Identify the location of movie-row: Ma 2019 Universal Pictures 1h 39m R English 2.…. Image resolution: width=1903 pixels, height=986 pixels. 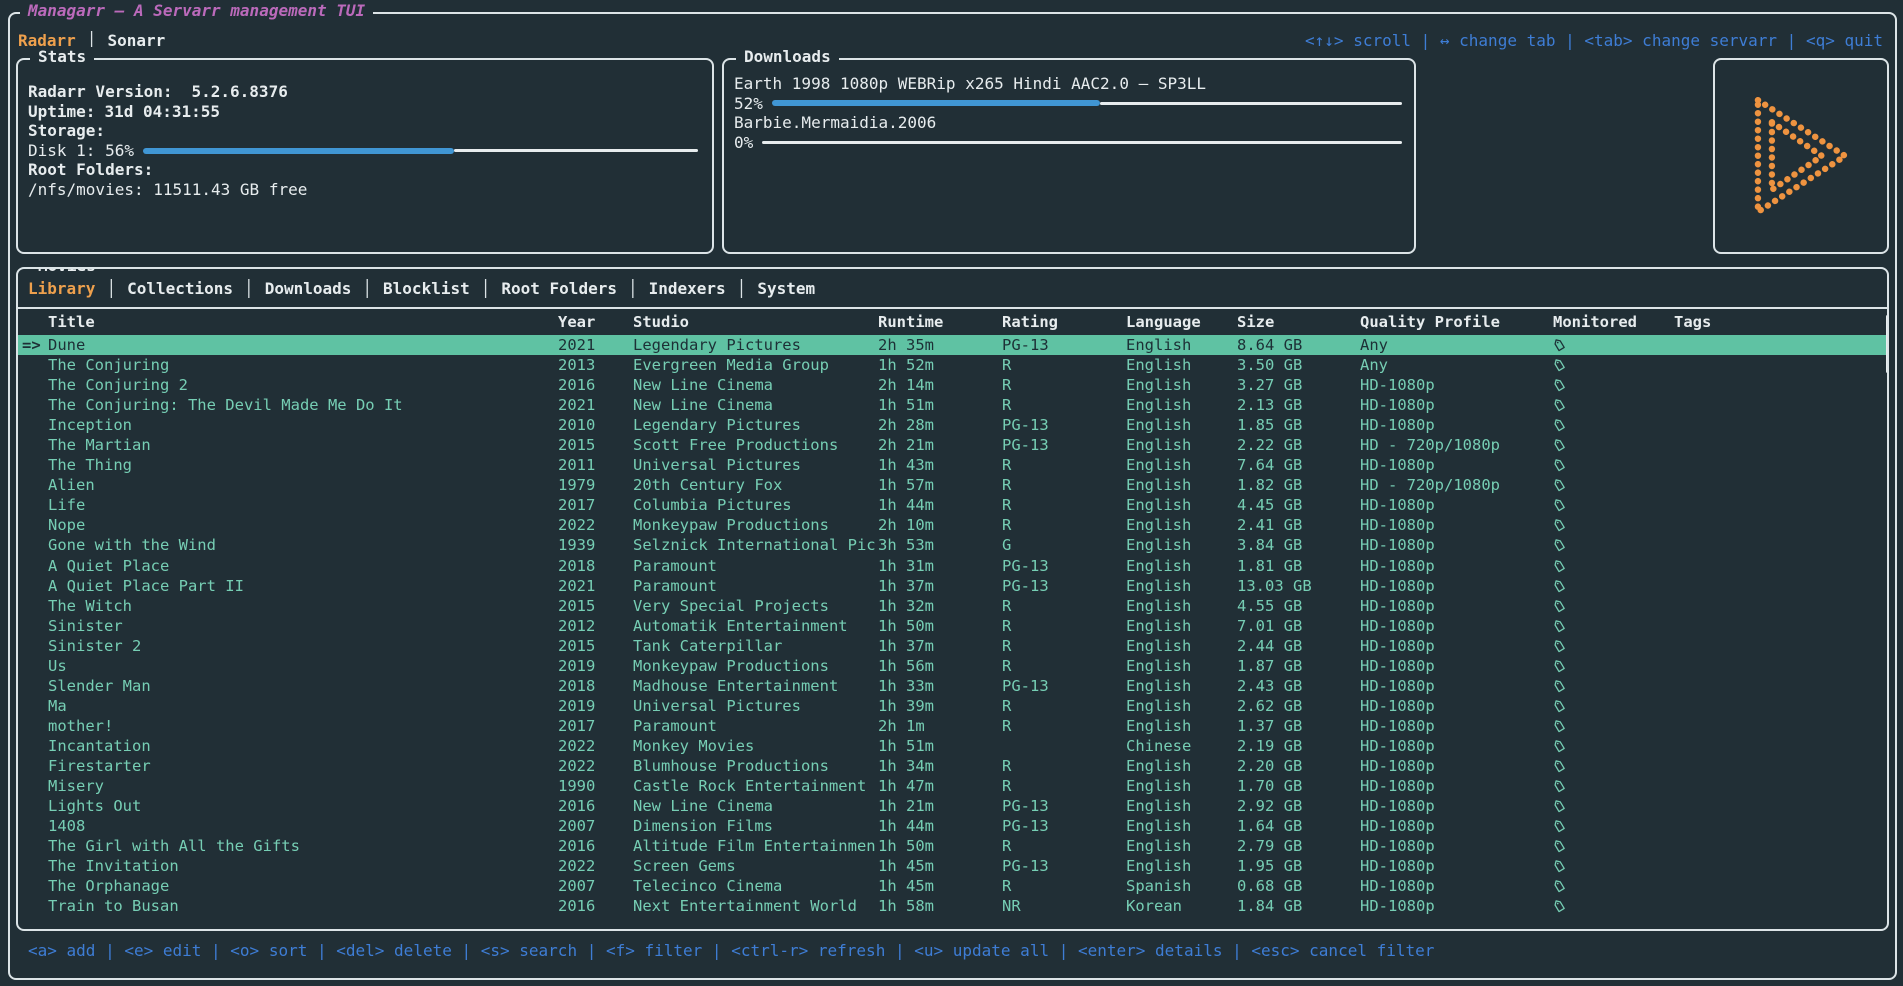
(952, 706).